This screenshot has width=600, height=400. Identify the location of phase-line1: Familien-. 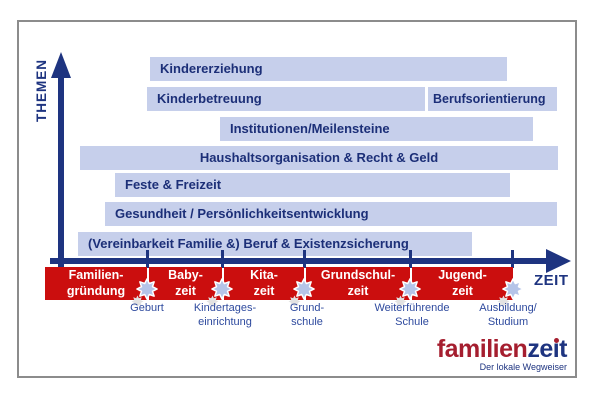
(96, 275).